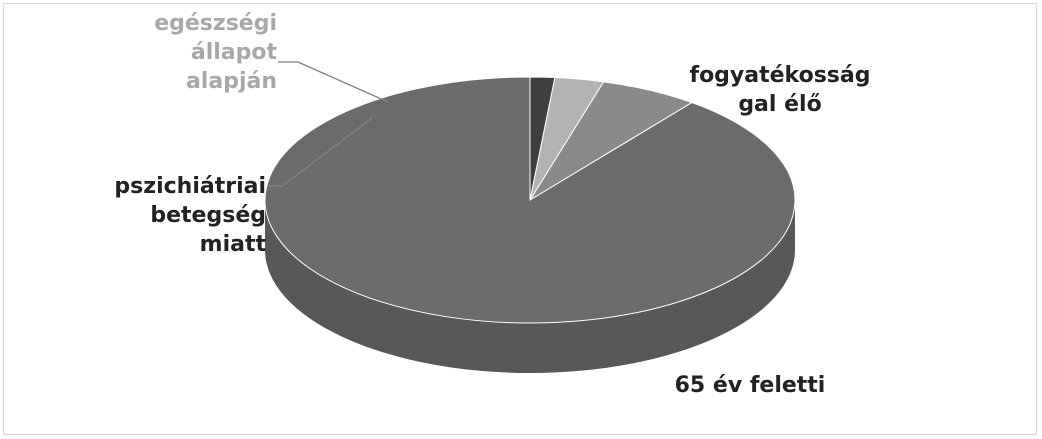  What do you see at coordinates (190, 186) in the screenshot?
I see `slice-label-1-line-0: pszichiátriai` at bounding box center [190, 186].